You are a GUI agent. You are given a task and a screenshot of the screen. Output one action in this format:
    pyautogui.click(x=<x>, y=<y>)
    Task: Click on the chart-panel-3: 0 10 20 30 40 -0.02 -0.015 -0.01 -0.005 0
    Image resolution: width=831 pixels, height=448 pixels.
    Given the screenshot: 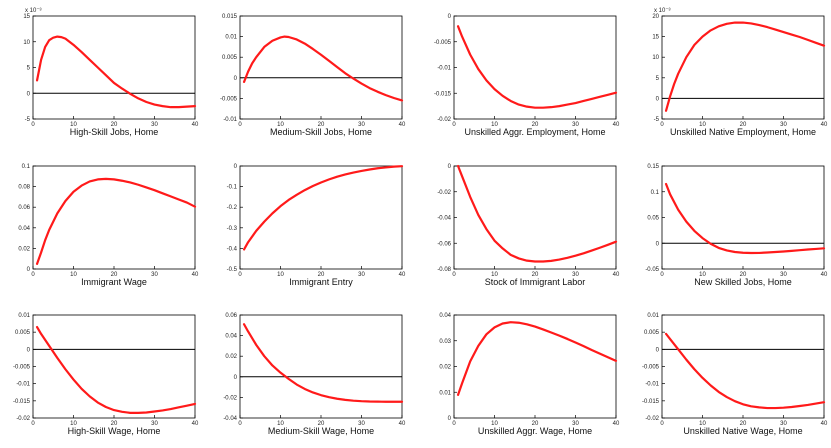 What is the action you would take?
    pyautogui.click(x=527, y=71)
    